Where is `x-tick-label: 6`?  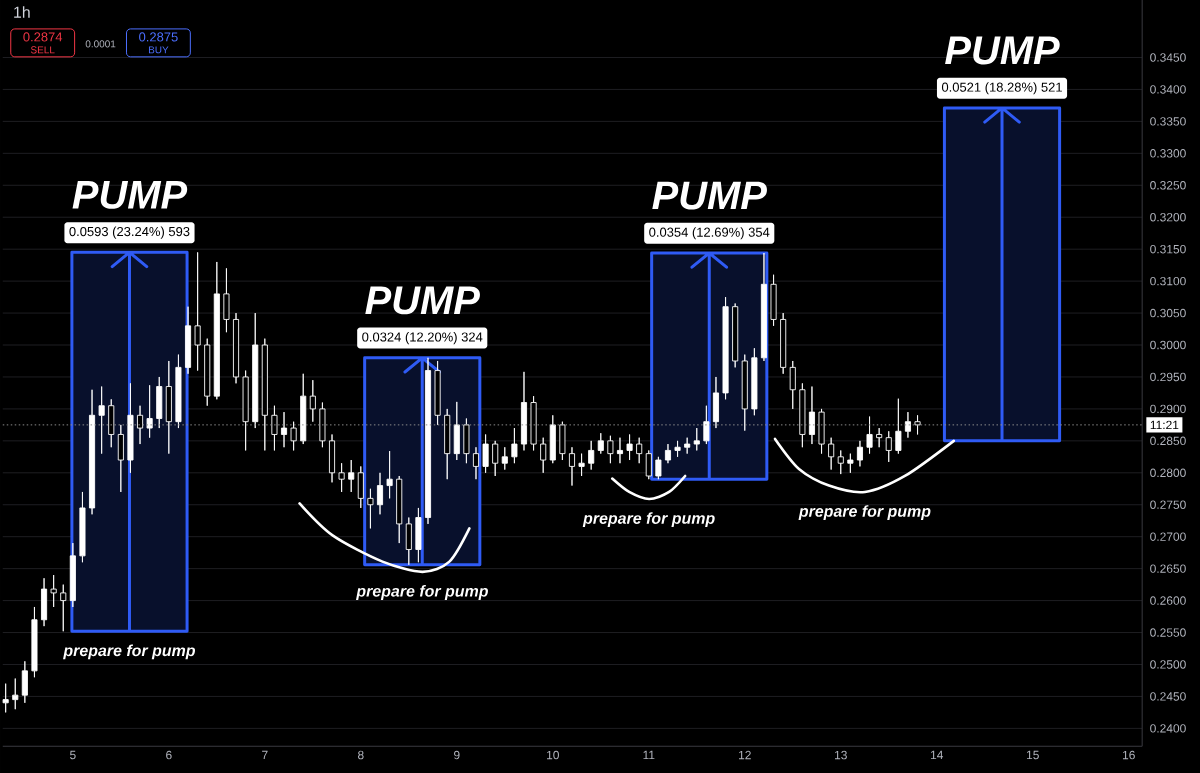 x-tick-label: 6 is located at coordinates (169, 755).